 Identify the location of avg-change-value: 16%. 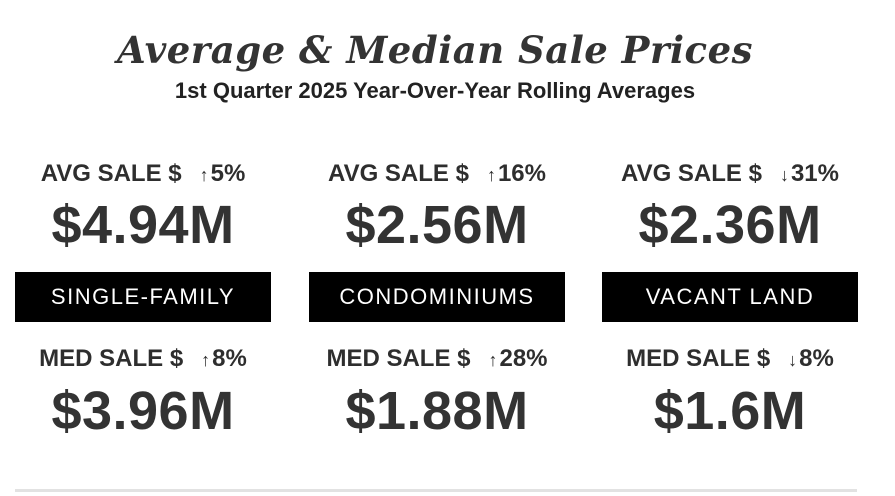
(521, 173).